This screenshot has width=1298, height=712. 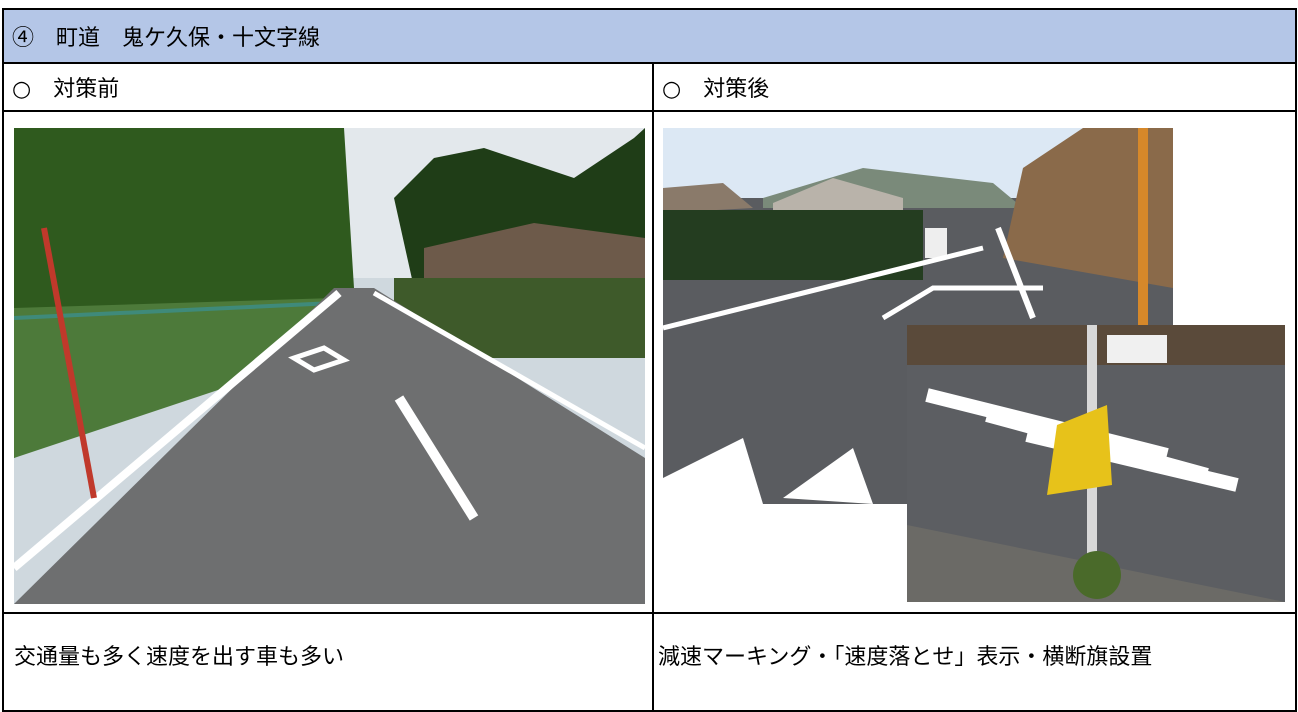 I want to click on heading: ○ 対策後, so click(x=716, y=89).